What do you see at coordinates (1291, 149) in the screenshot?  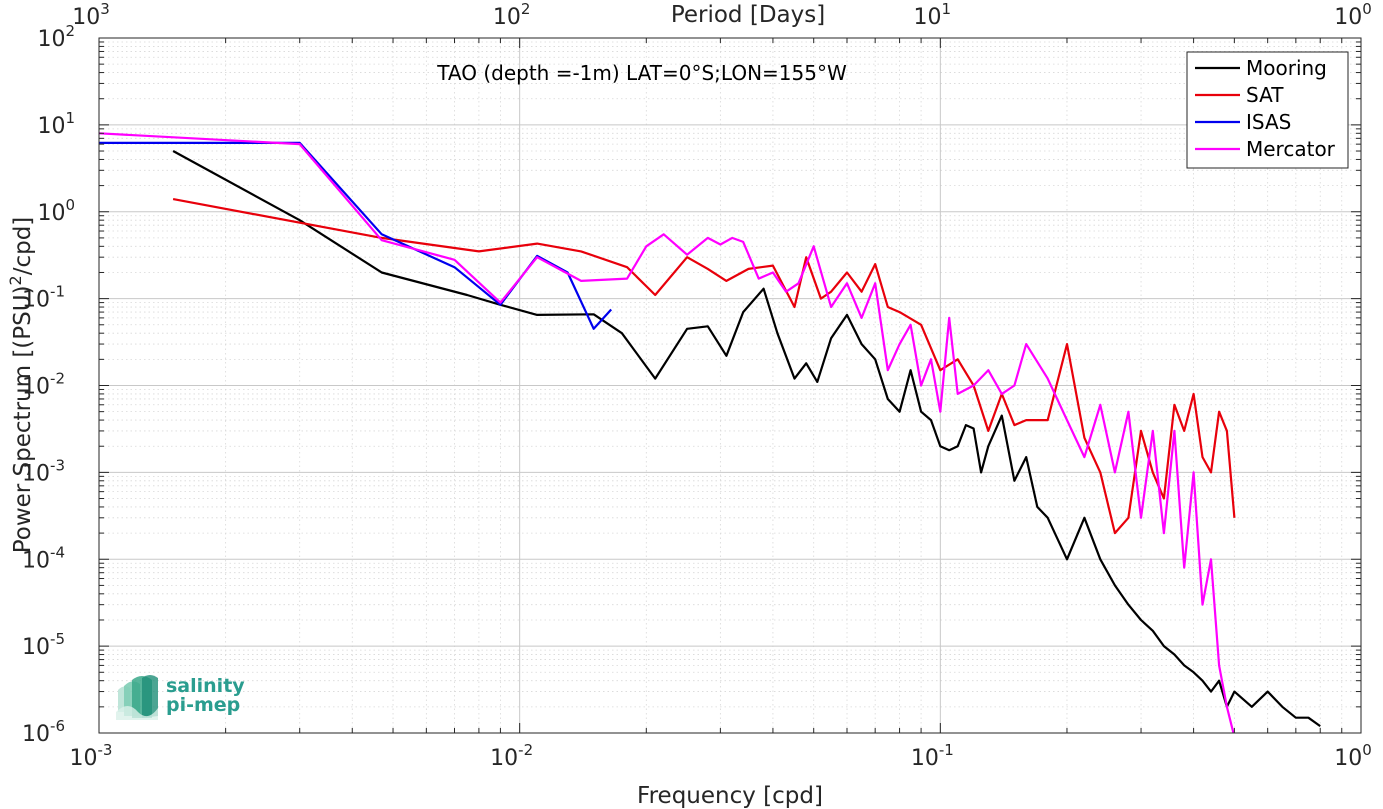 I see `legend-label-mercator: Mercator` at bounding box center [1291, 149].